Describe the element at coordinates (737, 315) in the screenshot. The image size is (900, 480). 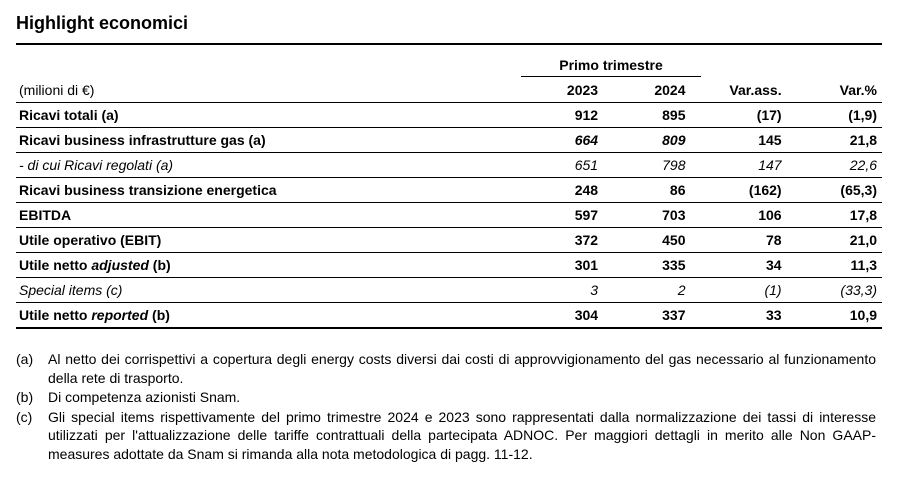
I see `value-var-abs: 33` at that location.